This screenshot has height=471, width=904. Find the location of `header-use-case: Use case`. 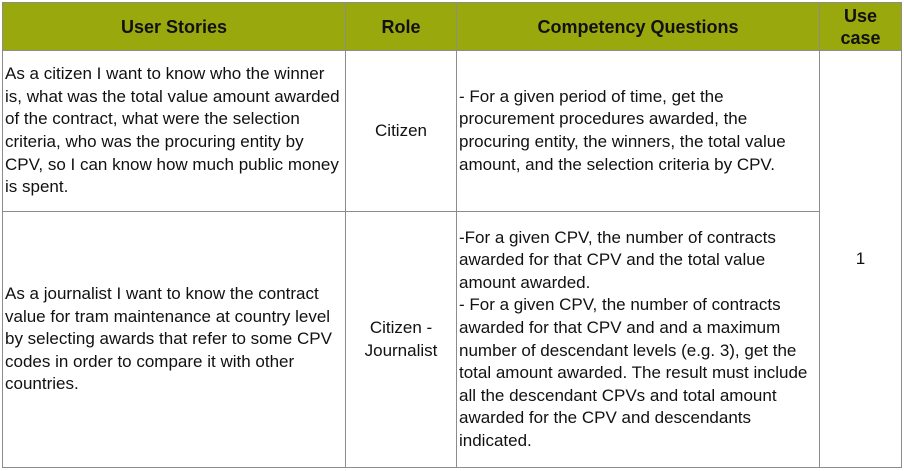

header-use-case: Use case is located at coordinates (860, 26).